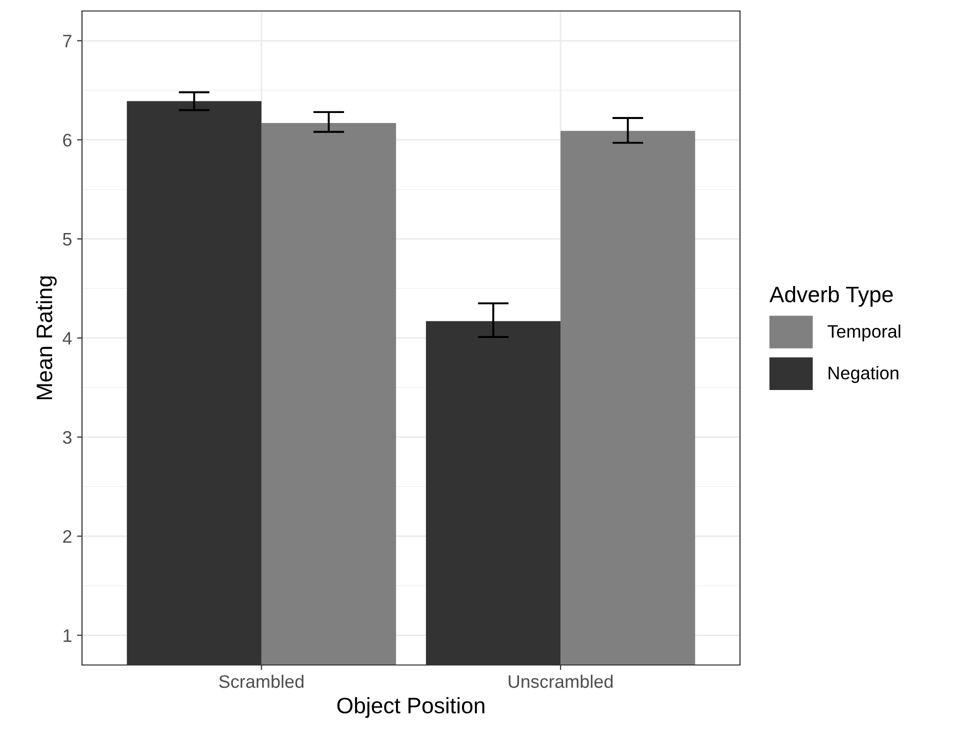  Describe the element at coordinates (67, 239) in the screenshot. I see `y-tick-label: 5` at that location.